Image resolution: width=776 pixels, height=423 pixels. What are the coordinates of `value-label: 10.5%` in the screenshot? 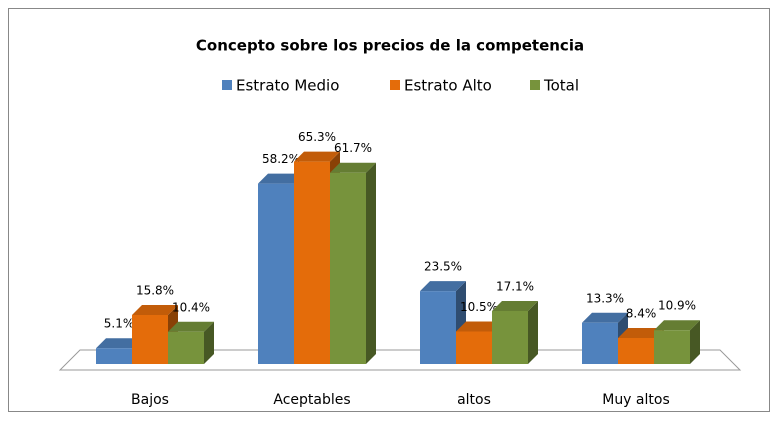 It's located at (479, 307).